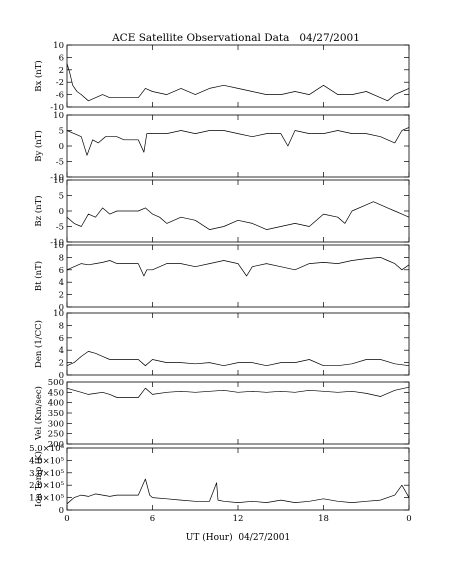 The image size is (454, 567). I want to click on panel-5: 10 8 6 4 2 0 Den (1/CC), so click(221, 345).